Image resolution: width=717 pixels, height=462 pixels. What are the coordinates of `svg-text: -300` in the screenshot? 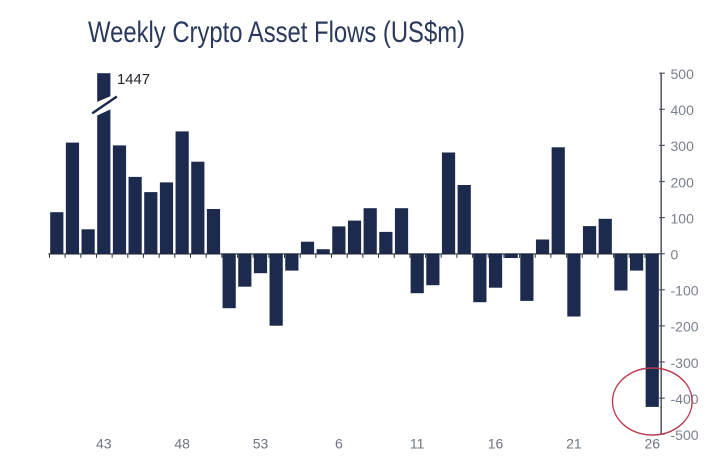 It's located at (685, 363).